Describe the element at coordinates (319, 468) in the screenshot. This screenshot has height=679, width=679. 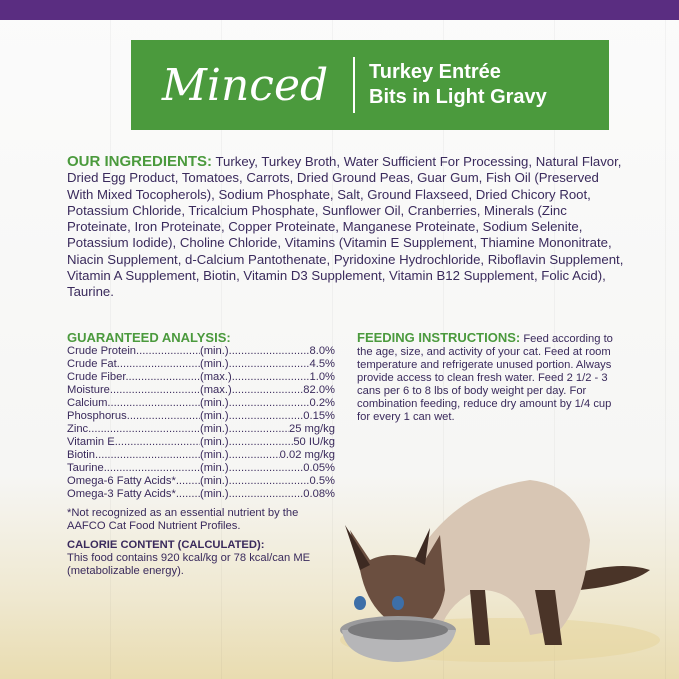
I see `nutrient-value: 0.05%` at that location.